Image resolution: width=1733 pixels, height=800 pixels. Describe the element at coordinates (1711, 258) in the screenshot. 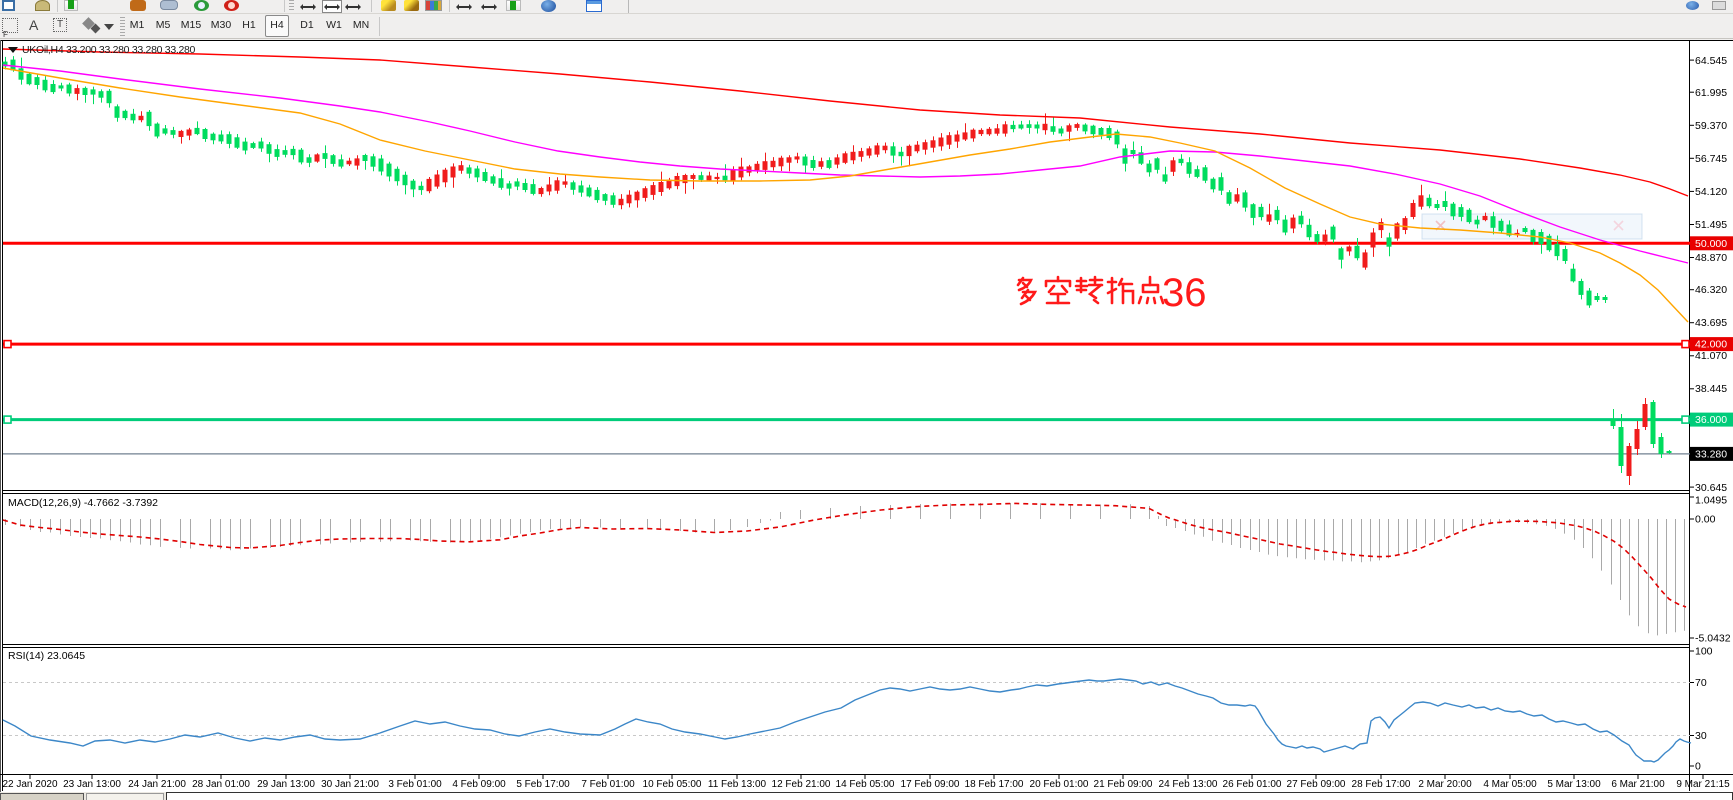

I see `svg-text: 48.870` at that location.